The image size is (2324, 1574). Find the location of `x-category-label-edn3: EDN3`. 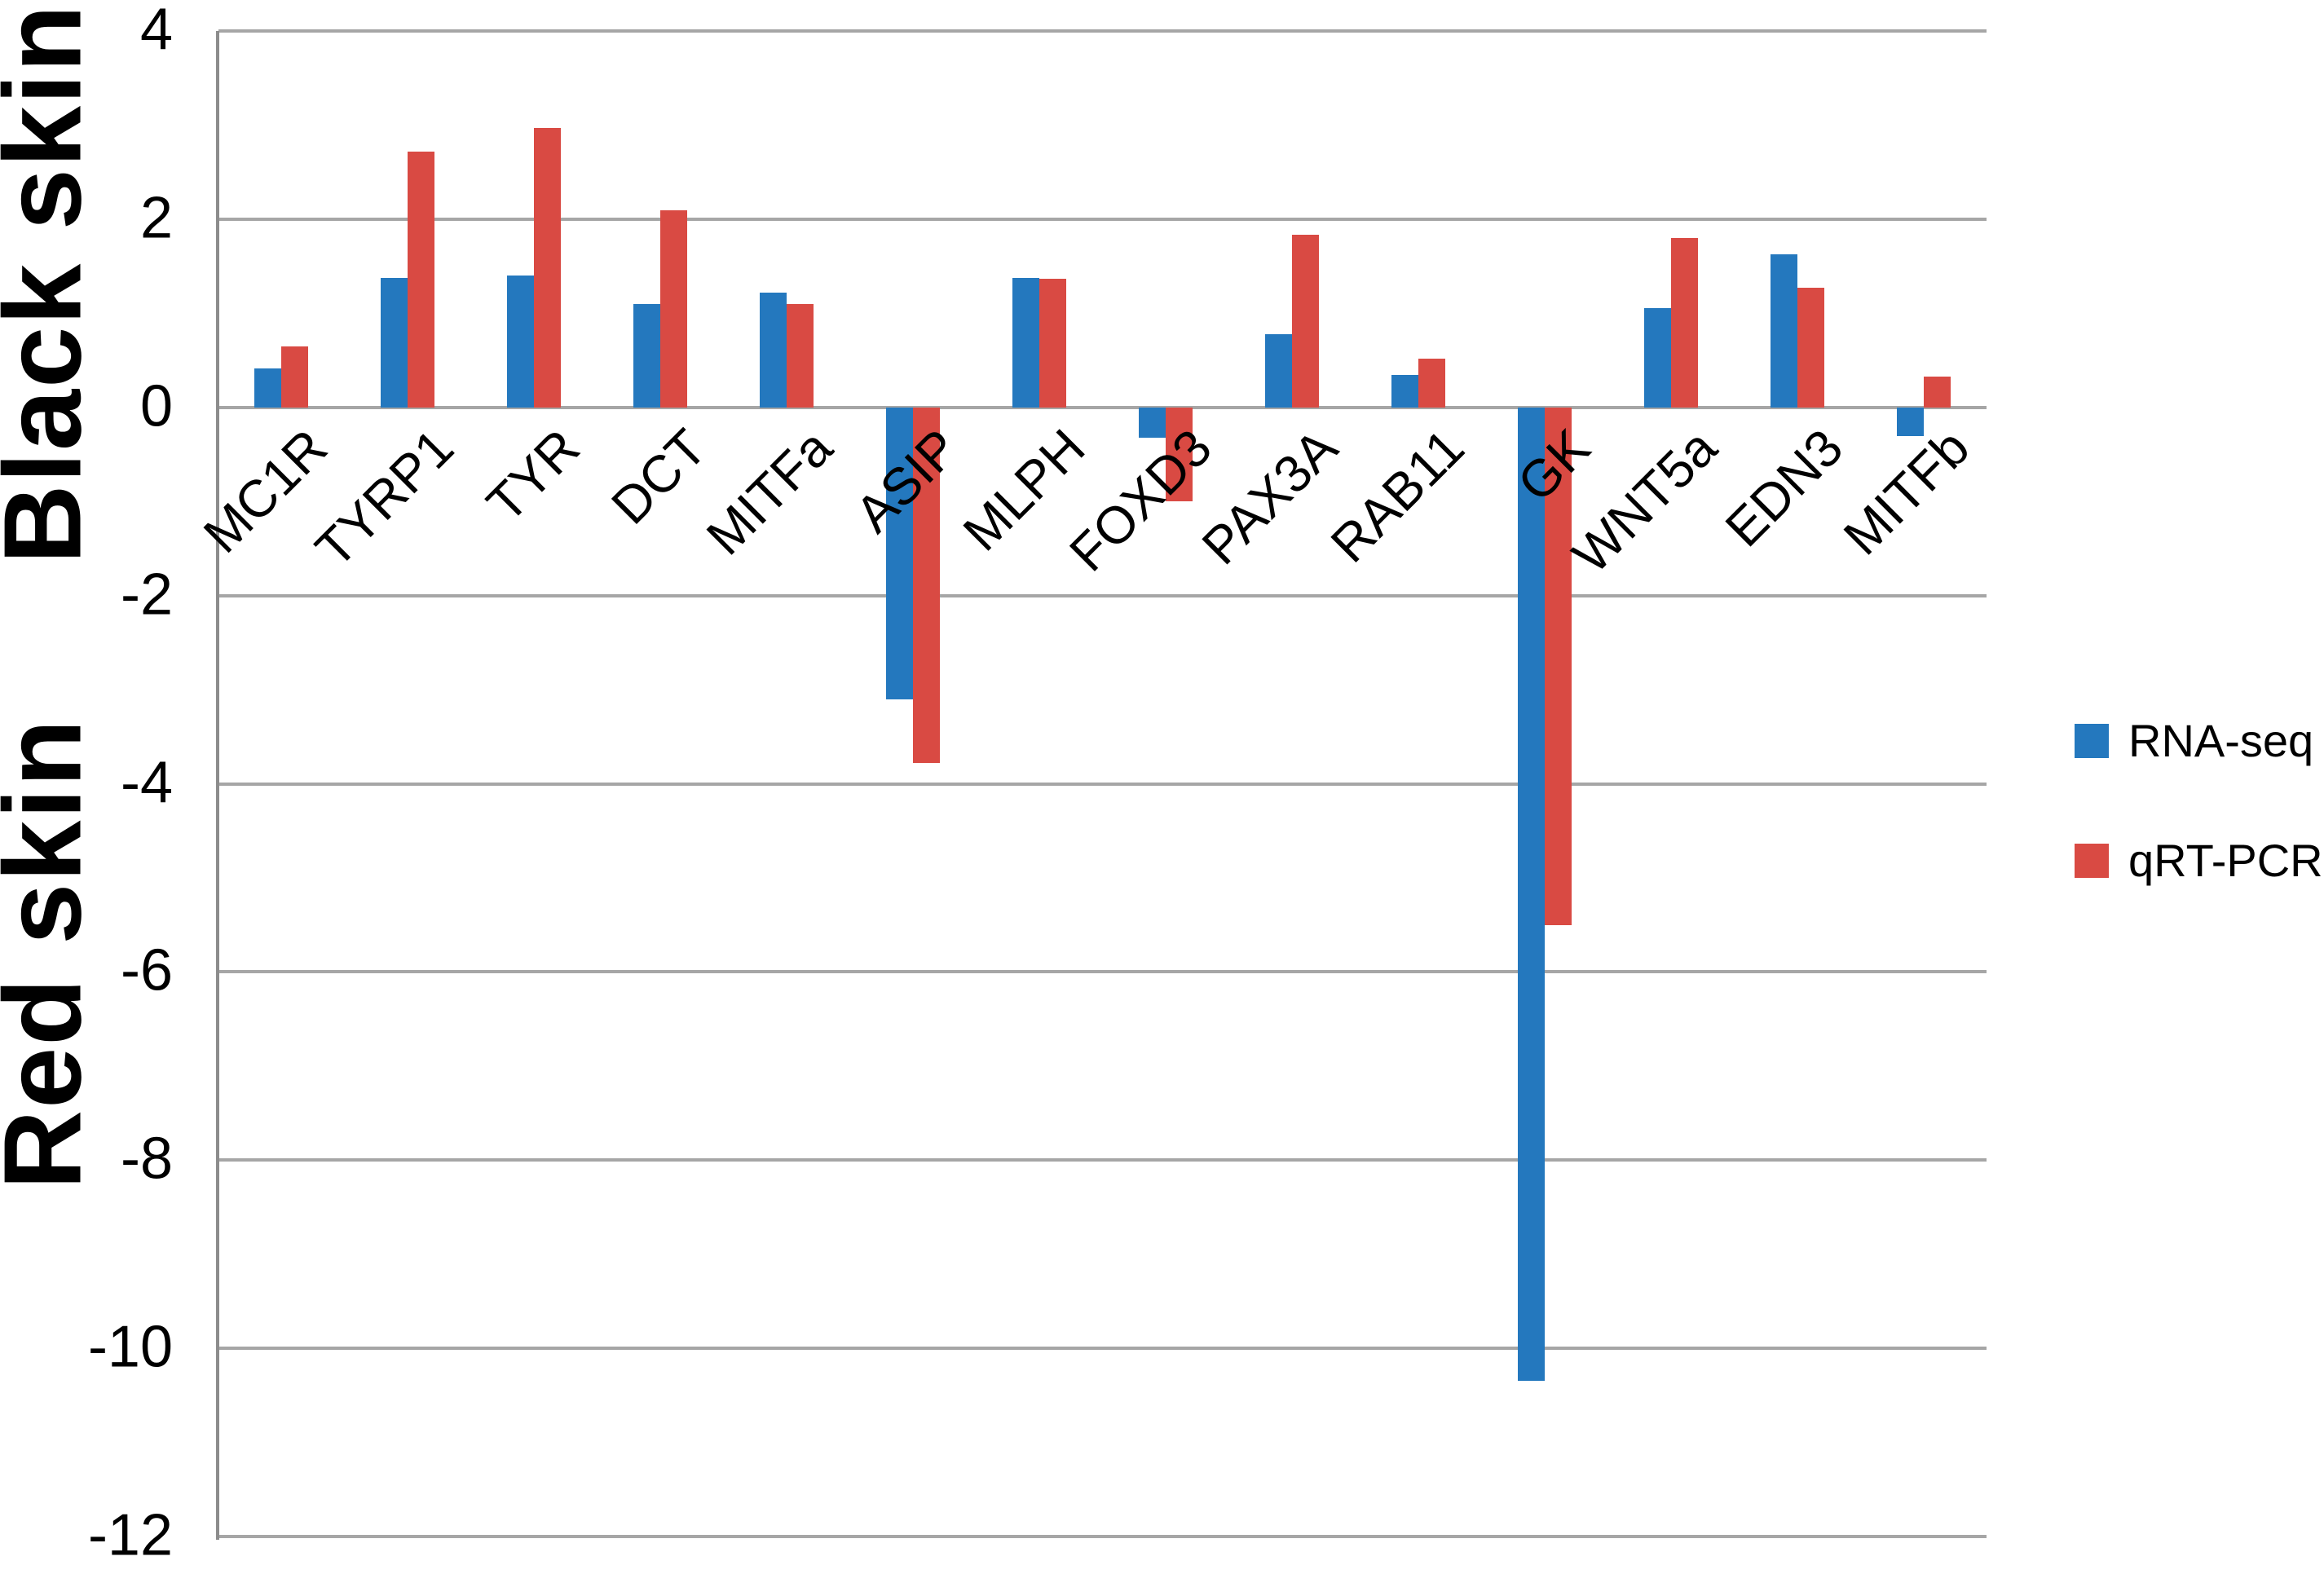

x-category-label-edn3: EDN3 is located at coordinates (1783, 487).